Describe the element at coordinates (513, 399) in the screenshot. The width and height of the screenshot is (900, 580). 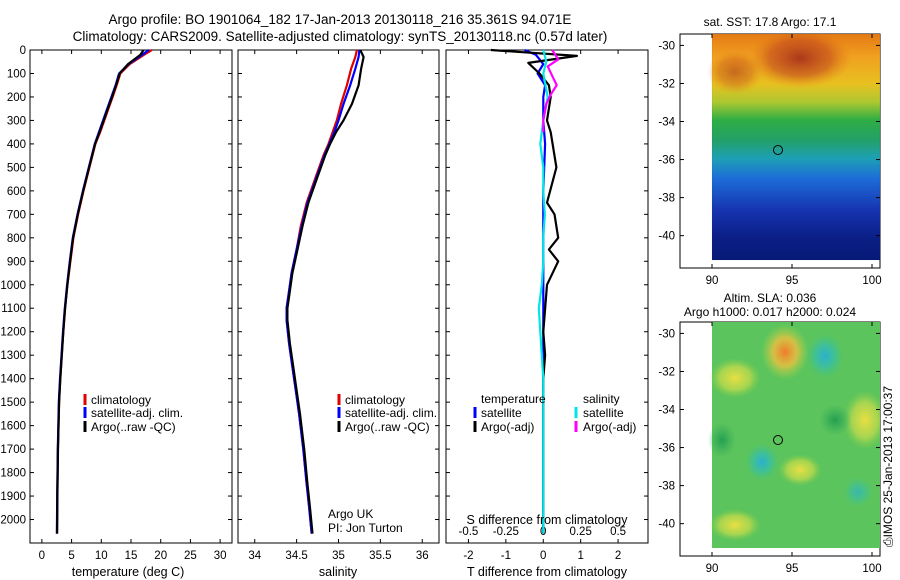
I see `legend-title-temperature: temperature` at that location.